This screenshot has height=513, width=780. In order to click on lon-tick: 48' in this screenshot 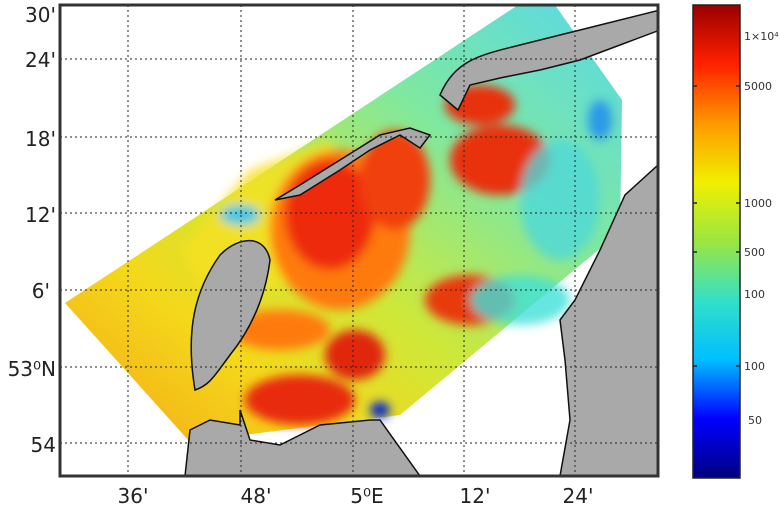, I will do `click(256, 496)`.